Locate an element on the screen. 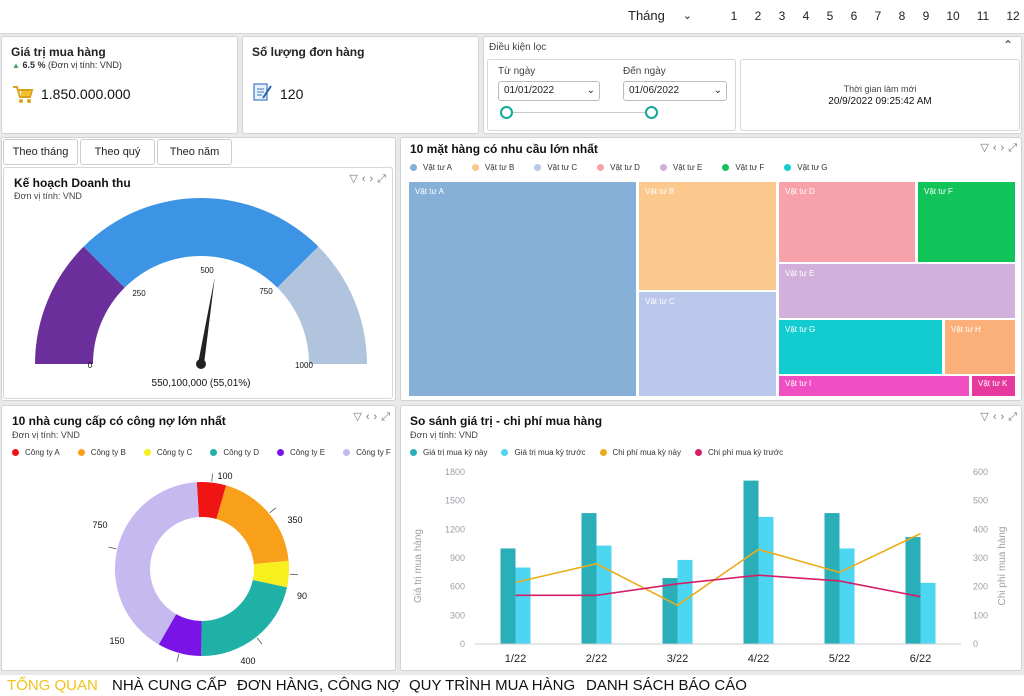 This screenshot has width=1024, height=696. to-date-select: 01/06/2022 ⌄ is located at coordinates (675, 91).